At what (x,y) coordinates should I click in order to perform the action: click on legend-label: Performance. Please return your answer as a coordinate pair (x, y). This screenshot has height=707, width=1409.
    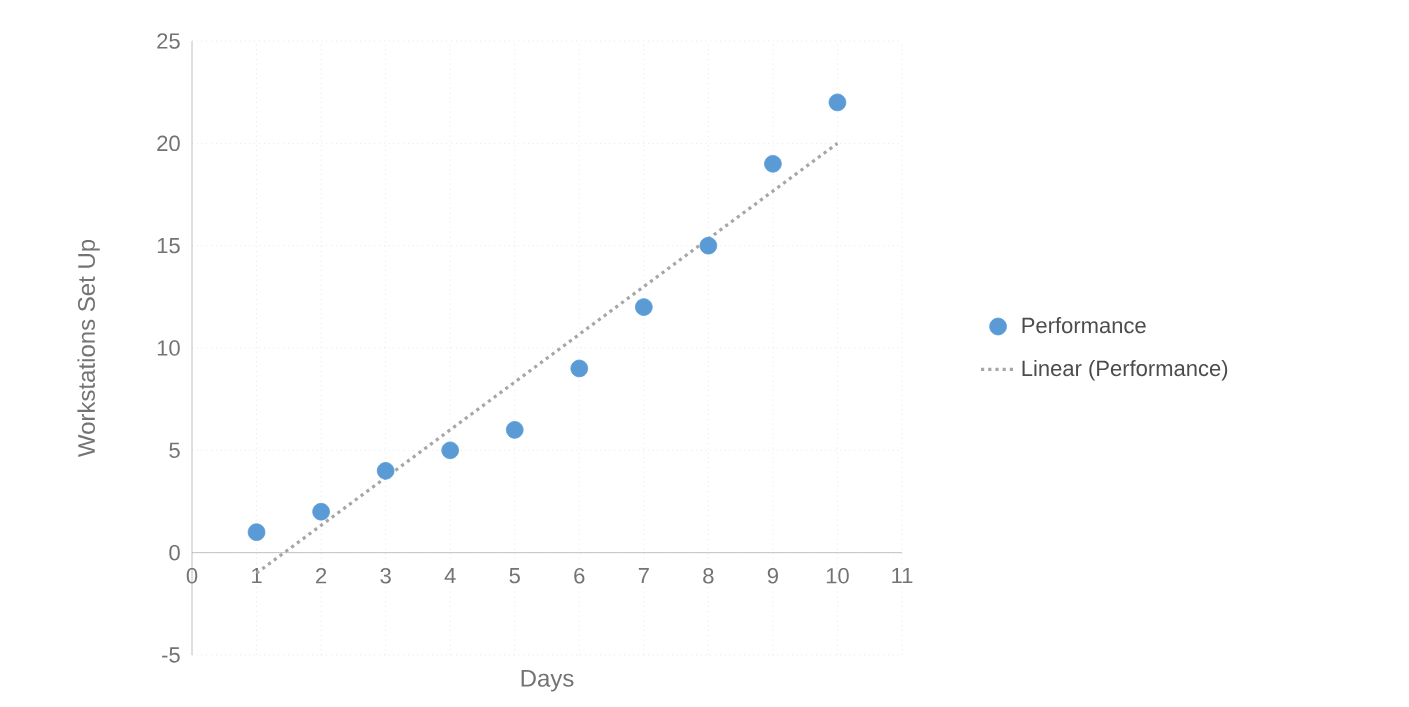
    Looking at the image, I should click on (1084, 325).